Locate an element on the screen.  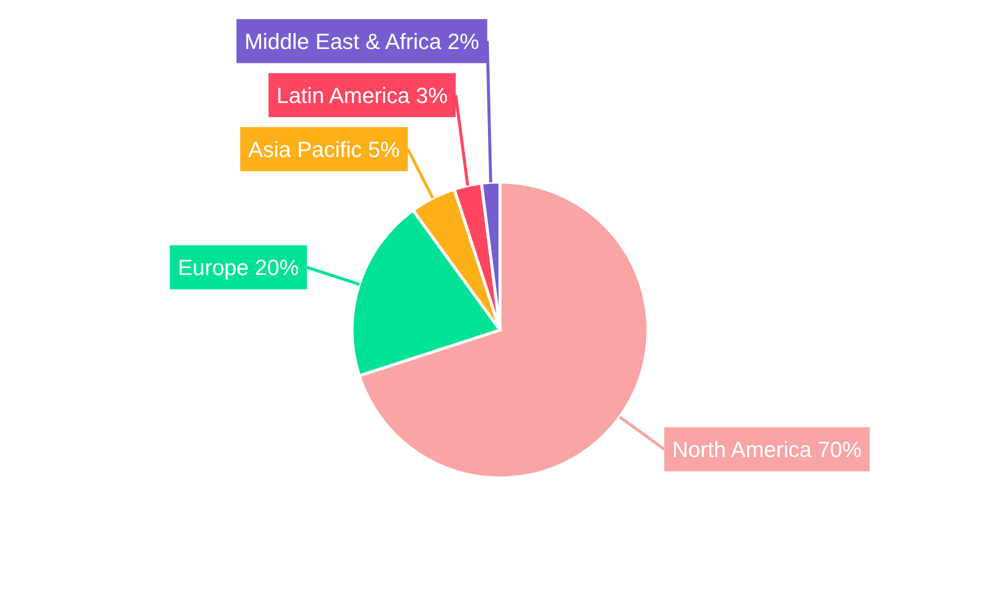
slice-label: Latin America 3% is located at coordinates (362, 95).